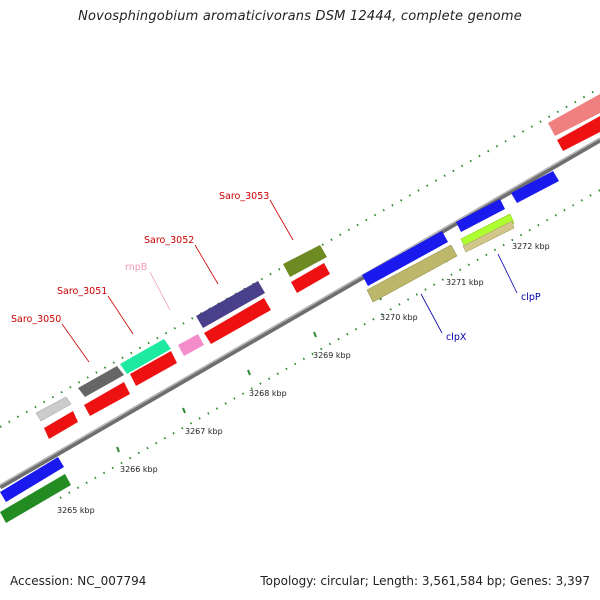 The height and width of the screenshot is (600, 600). I want to click on gene-label: Saro_3051, so click(82, 291).